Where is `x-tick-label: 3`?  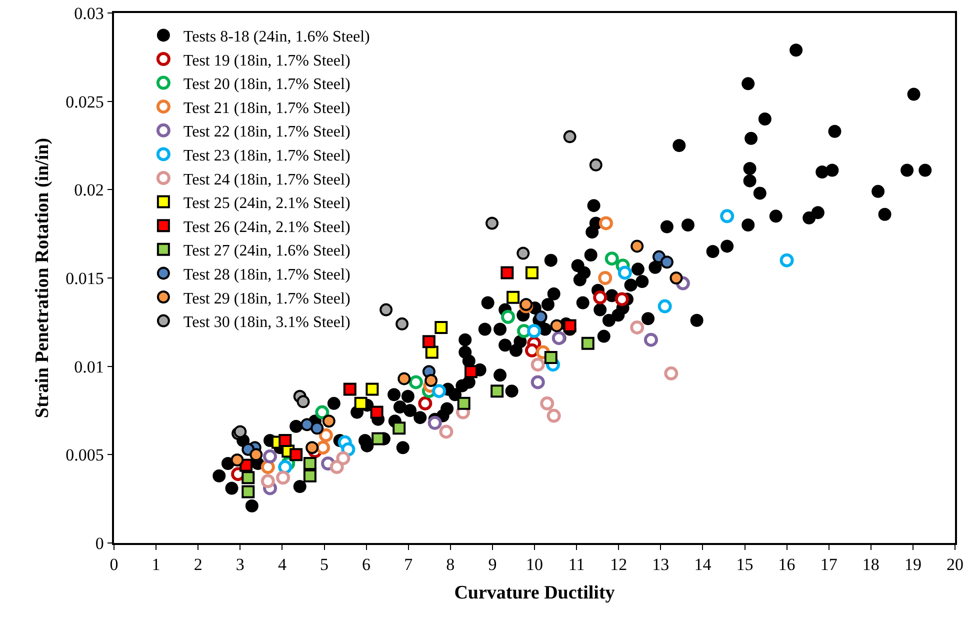 x-tick-label: 3 is located at coordinates (240, 564).